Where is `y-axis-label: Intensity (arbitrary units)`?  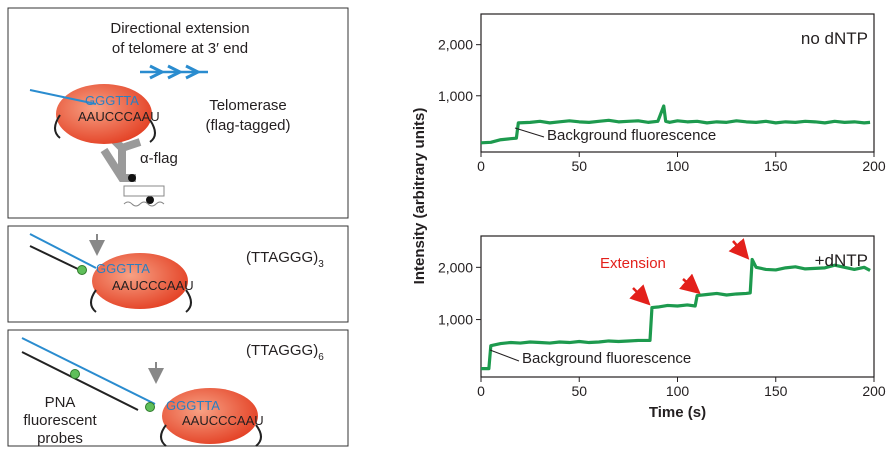 y-axis-label: Intensity (arbitrary units) is located at coordinates (419, 196).